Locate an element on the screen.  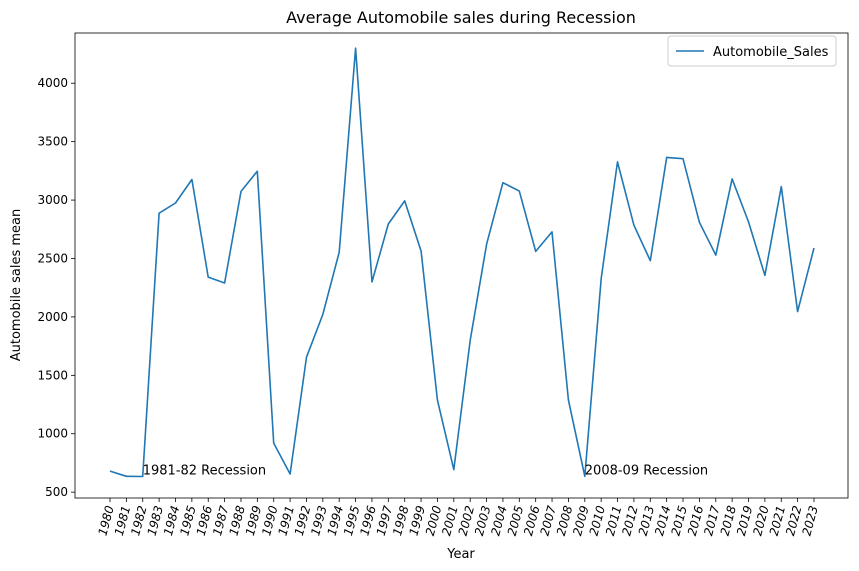
x-axis-title: Year is located at coordinates (460, 554).